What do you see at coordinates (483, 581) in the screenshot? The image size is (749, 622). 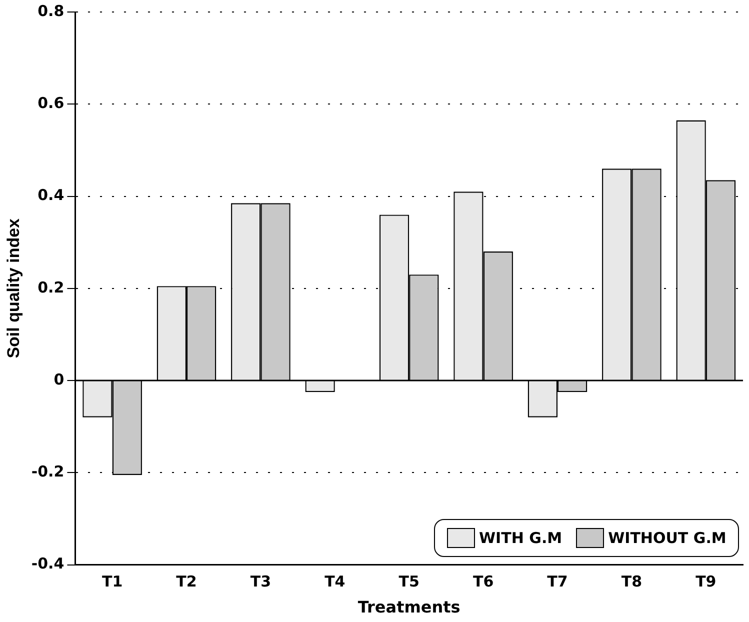 I see `x-tick-label: T6` at bounding box center [483, 581].